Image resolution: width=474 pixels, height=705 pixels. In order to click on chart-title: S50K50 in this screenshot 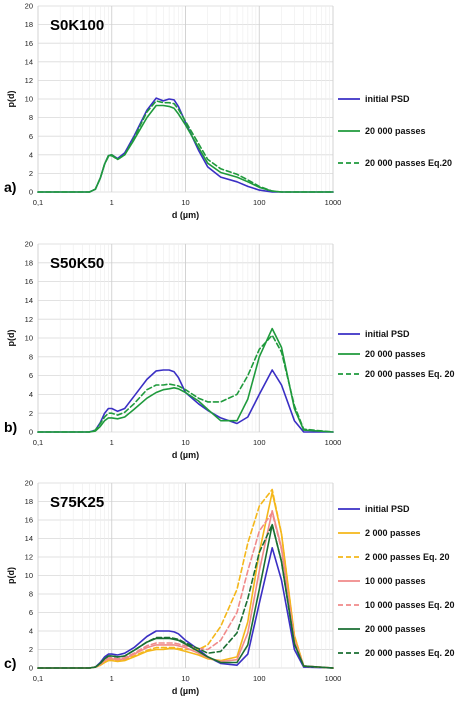, I will do `click(77, 263)`.